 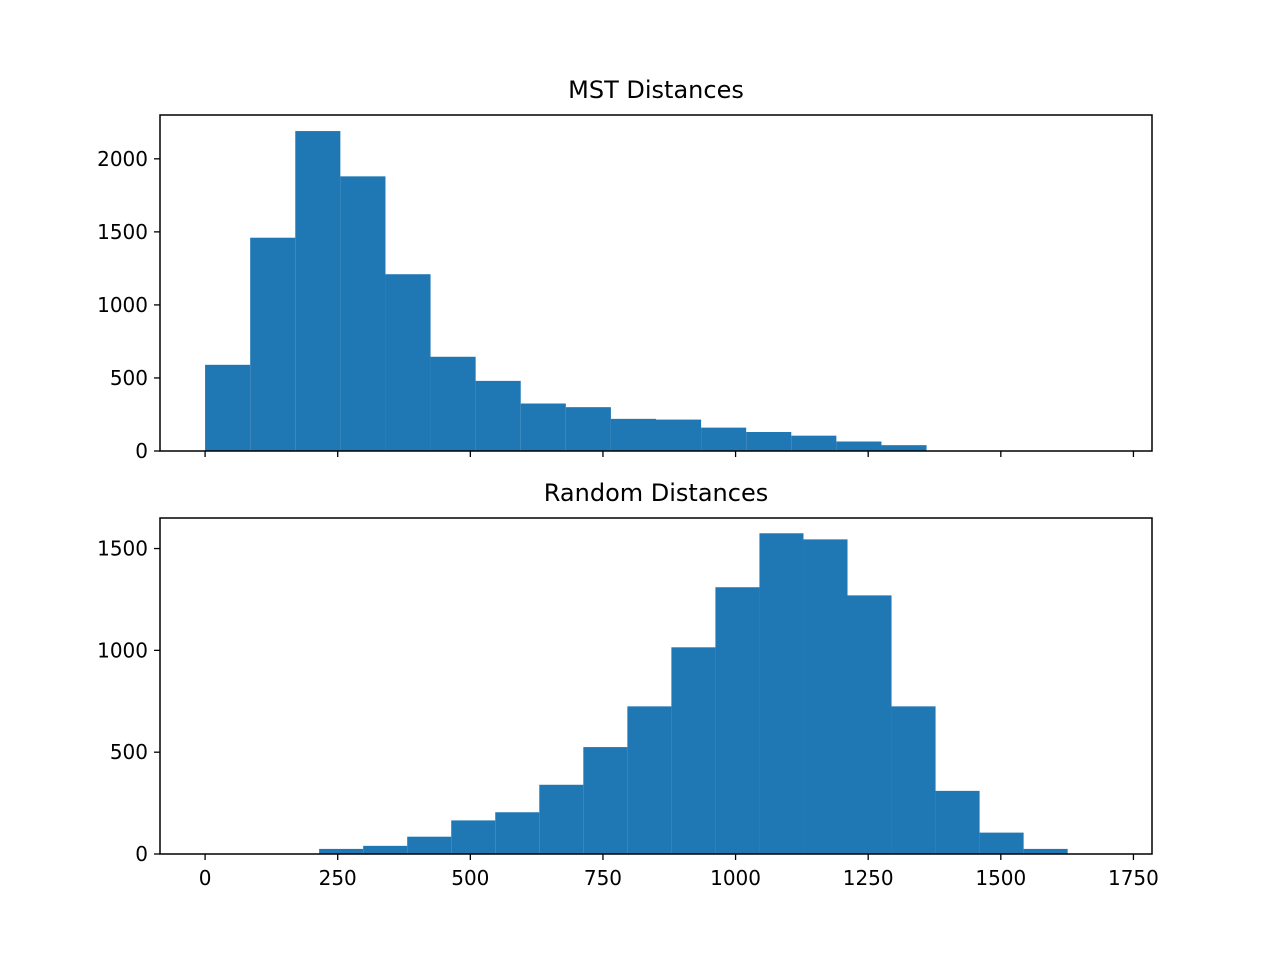 I want to click on random-x-axis: 0 250 500 750 1000 1250 1500 1750, so click(x=679, y=872).